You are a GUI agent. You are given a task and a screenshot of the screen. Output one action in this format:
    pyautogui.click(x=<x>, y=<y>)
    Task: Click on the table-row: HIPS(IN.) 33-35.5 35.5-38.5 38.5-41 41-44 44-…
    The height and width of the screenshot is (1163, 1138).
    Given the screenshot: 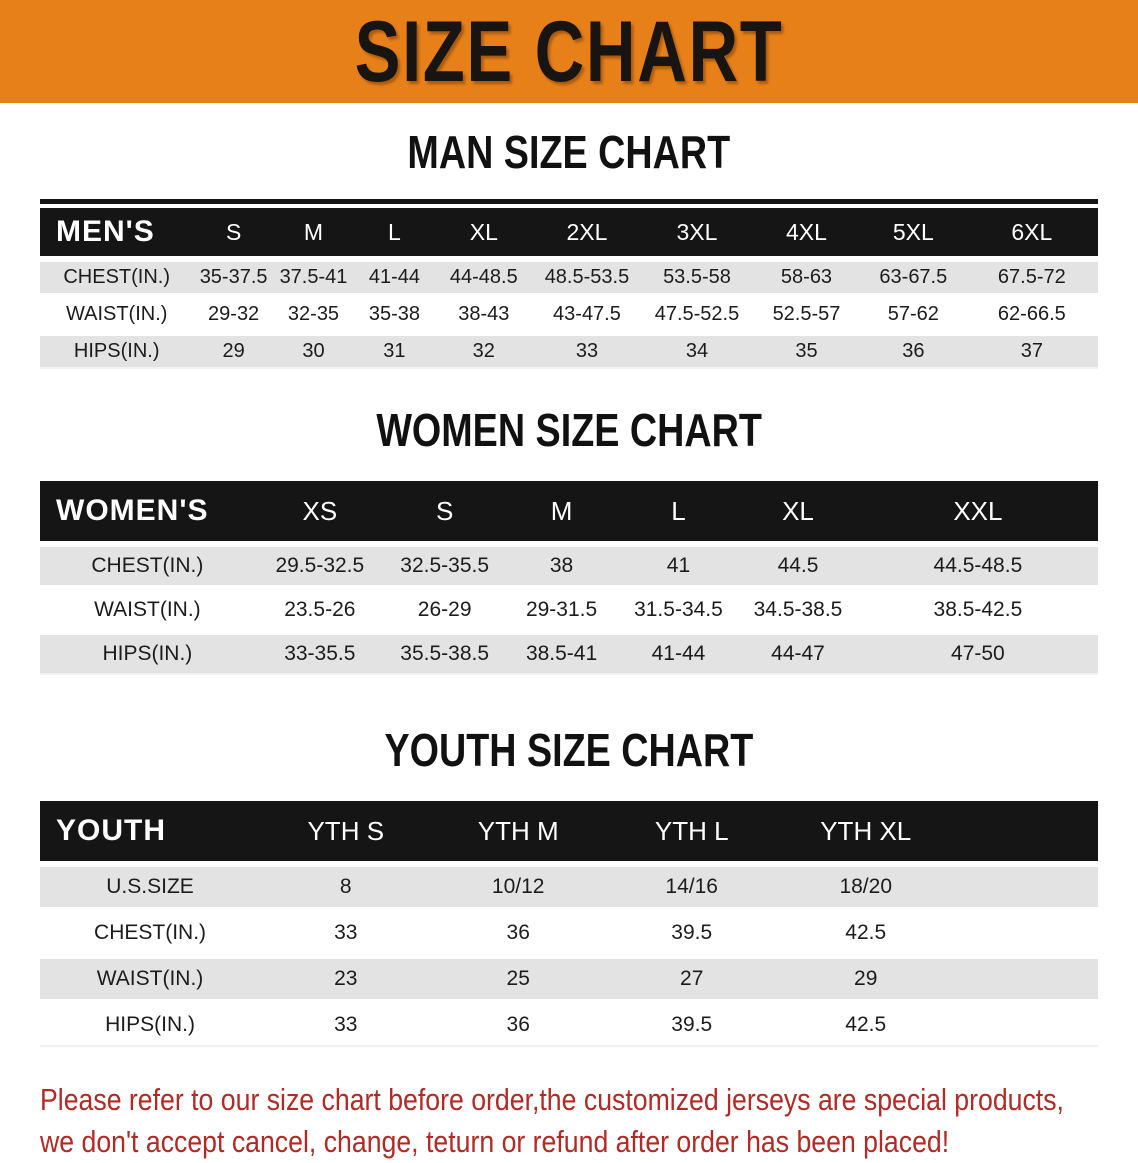 What is the action you would take?
    pyautogui.click(x=569, y=653)
    